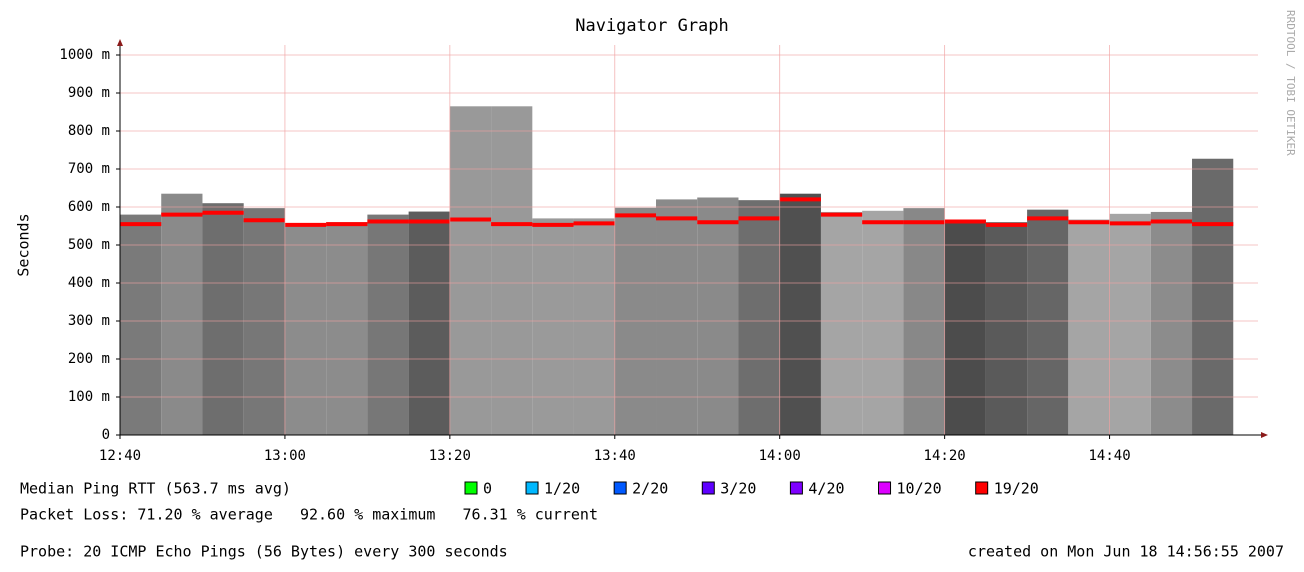  What do you see at coordinates (652, 26) in the screenshot?
I see `chart-title: Navigator Graph` at bounding box center [652, 26].